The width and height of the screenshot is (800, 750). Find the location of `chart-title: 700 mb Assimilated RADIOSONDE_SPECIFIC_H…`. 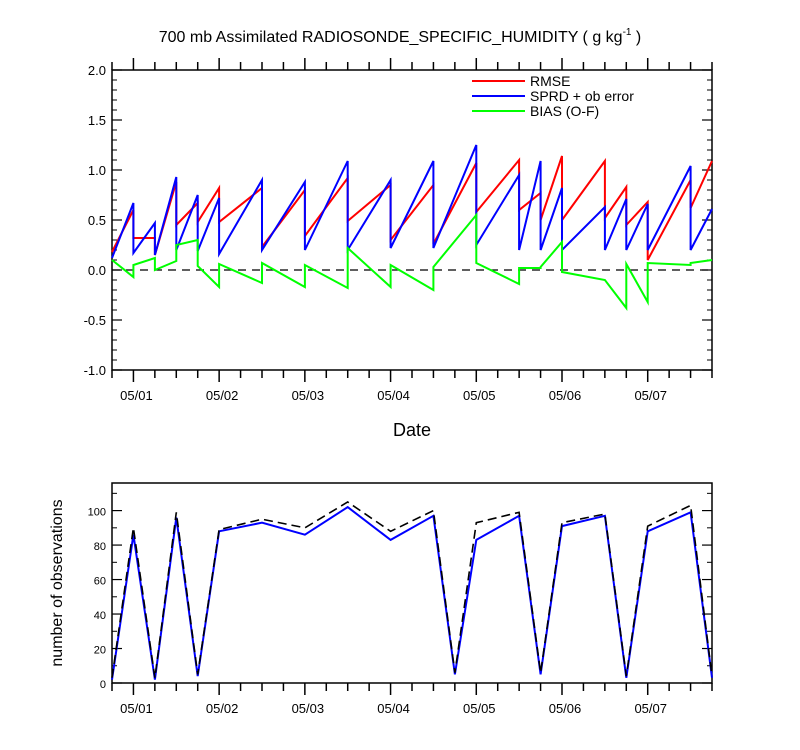

chart-title: 700 mb Assimilated RADIOSONDE_SPECIFIC_H… is located at coordinates (400, 36).